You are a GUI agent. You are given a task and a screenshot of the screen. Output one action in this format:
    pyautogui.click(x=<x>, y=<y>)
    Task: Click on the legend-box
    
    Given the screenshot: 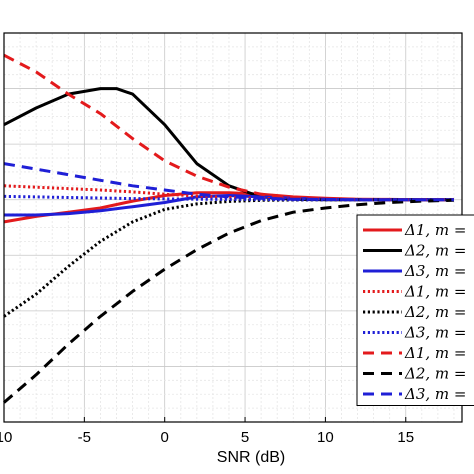 What is the action you would take?
    pyautogui.click(x=415, y=310)
    